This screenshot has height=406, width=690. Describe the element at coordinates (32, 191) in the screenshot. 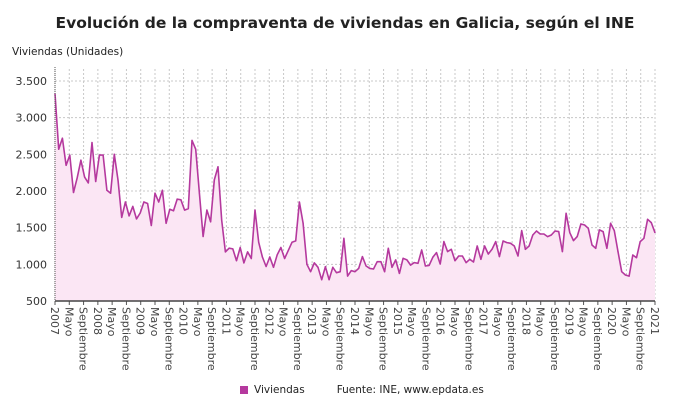

I see `y-tick-label: 2.000` at that location.